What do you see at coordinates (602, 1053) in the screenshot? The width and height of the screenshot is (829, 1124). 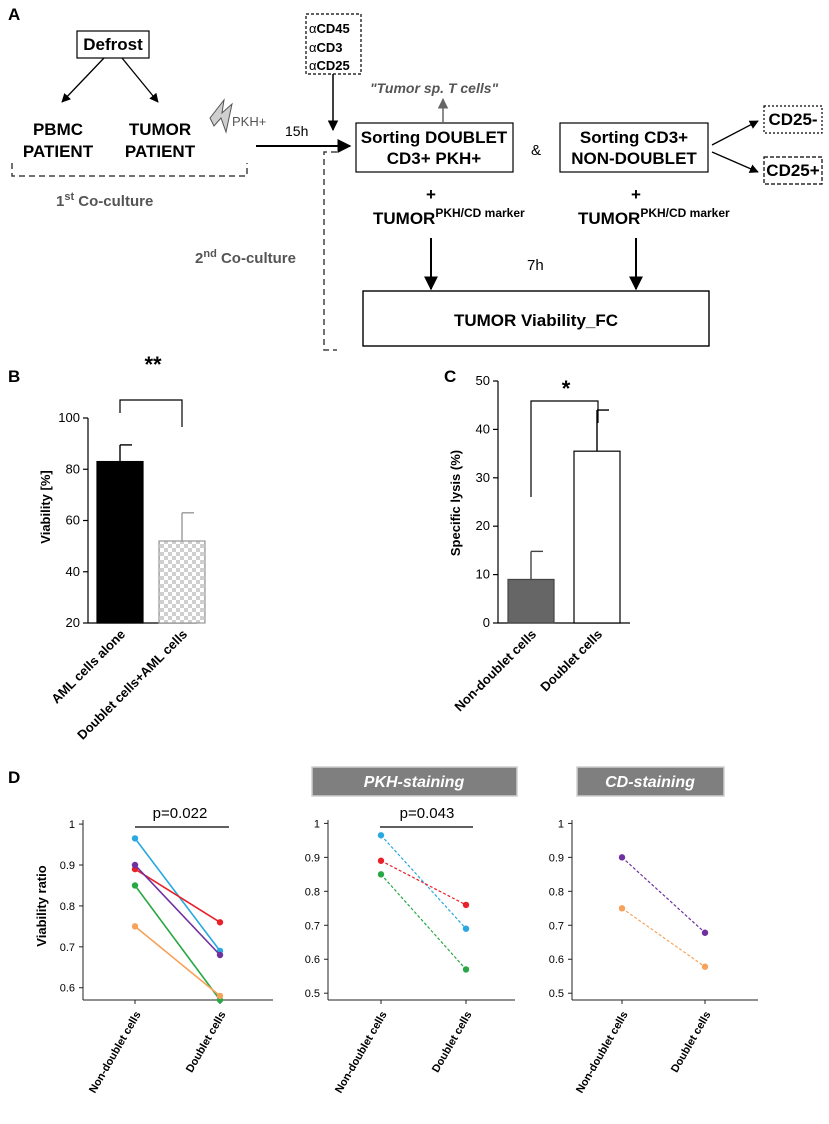 I see `D3-category-label-0: Non-doublet cells` at bounding box center [602, 1053].